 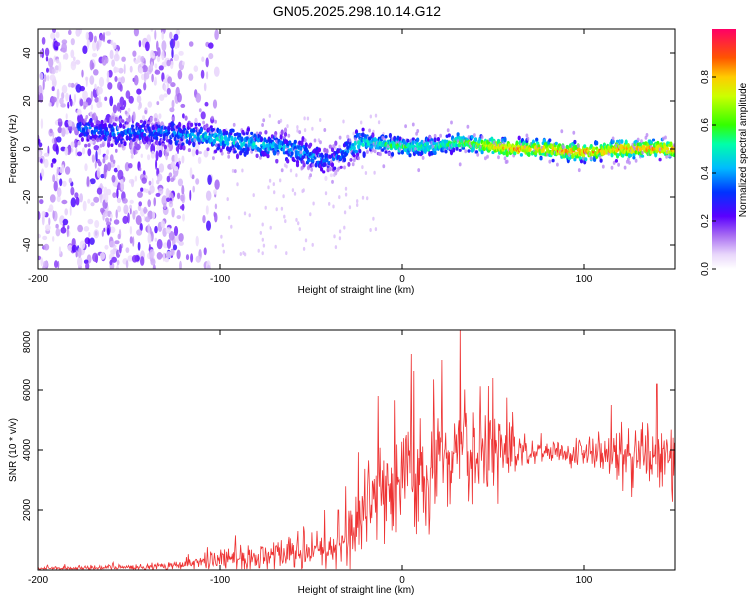 I want to click on snr-y-tick-label: 8000, so click(x=27, y=341).